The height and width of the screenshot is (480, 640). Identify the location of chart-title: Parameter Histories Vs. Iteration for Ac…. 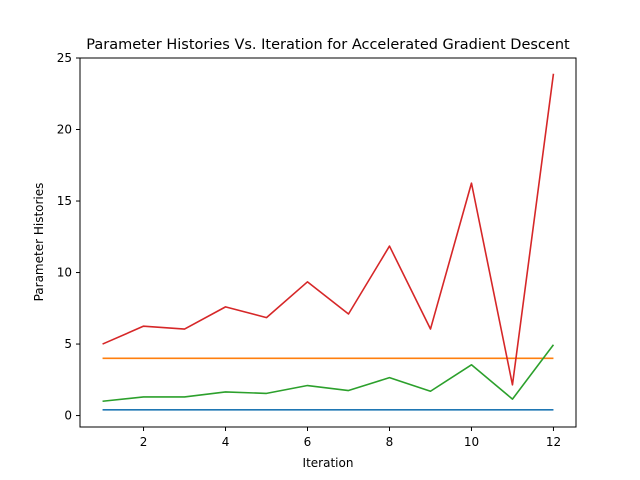
(328, 45).